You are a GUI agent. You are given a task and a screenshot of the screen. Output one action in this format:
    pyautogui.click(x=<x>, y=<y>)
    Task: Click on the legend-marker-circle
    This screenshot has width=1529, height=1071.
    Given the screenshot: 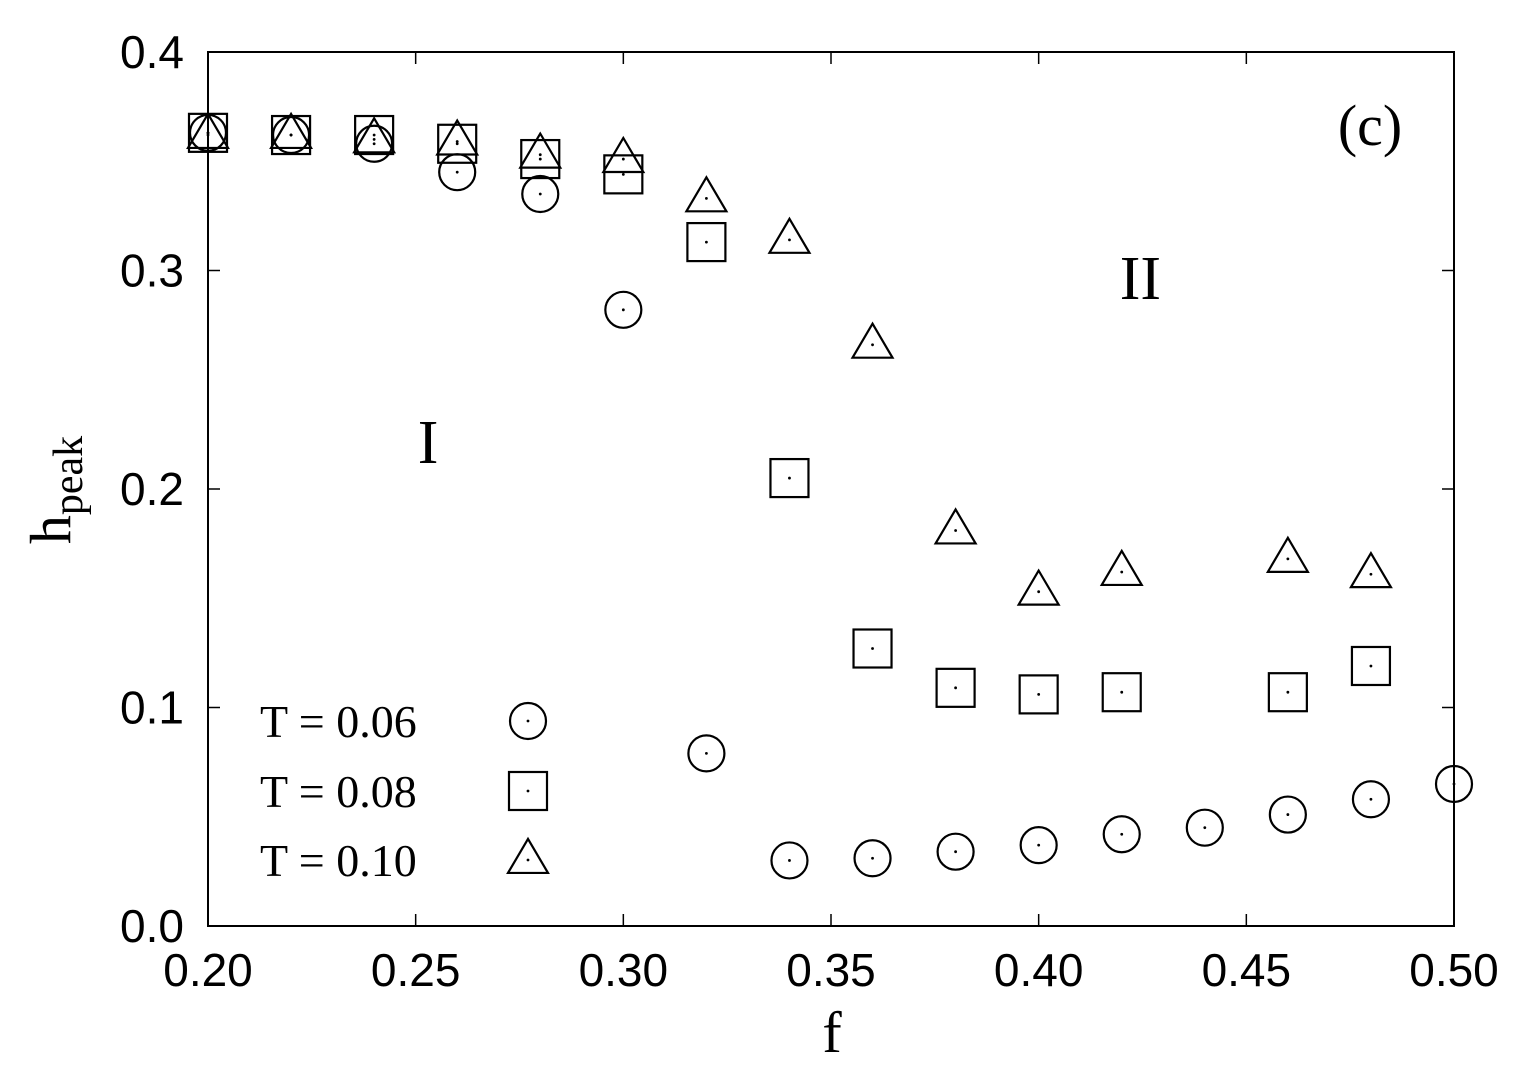 What is the action you would take?
    pyautogui.click(x=528, y=721)
    